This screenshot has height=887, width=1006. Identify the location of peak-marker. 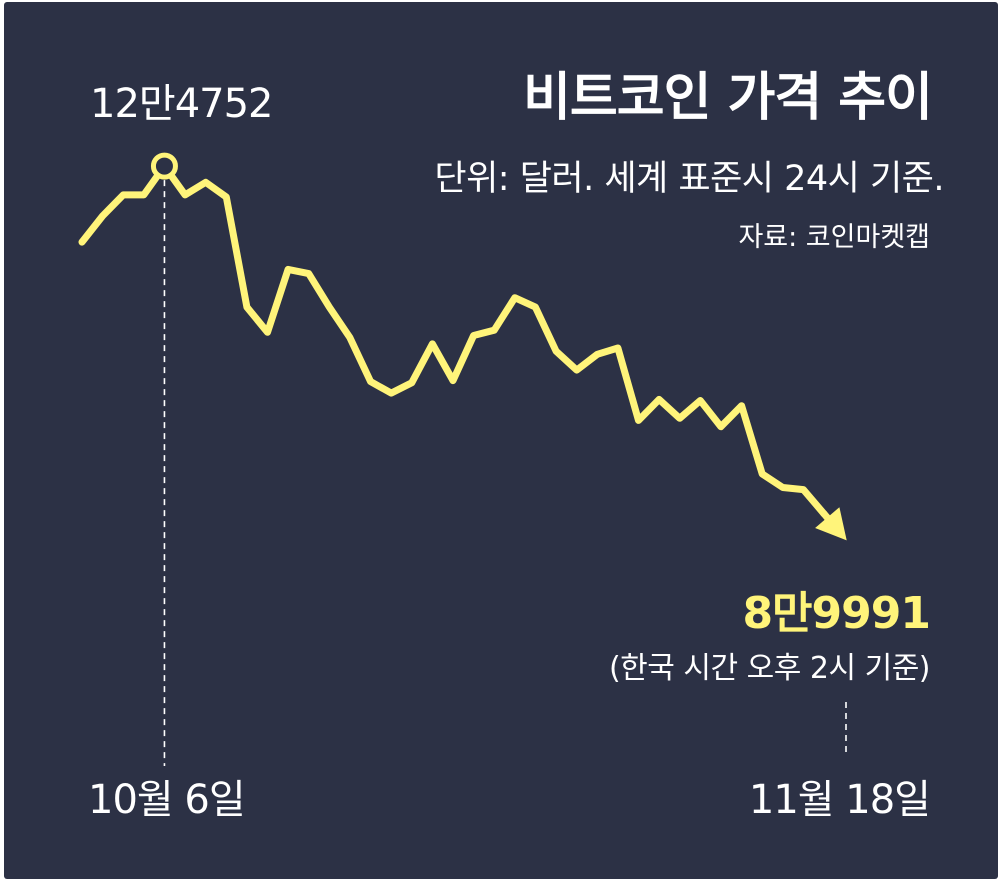
(164, 166).